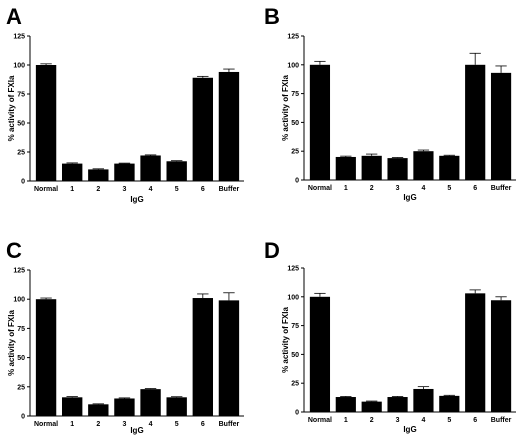 The image size is (520, 436). Describe the element at coordinates (14, 16) in the screenshot. I see `panel-letter: A` at that location.